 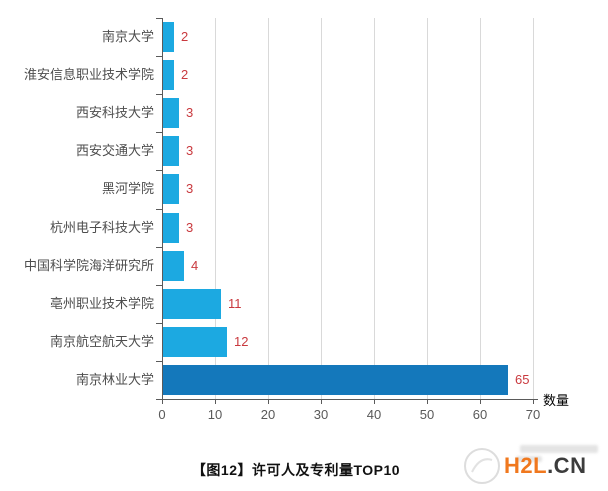 What do you see at coordinates (114, 379) in the screenshot?
I see `category-label: 南京林业大学` at bounding box center [114, 379].